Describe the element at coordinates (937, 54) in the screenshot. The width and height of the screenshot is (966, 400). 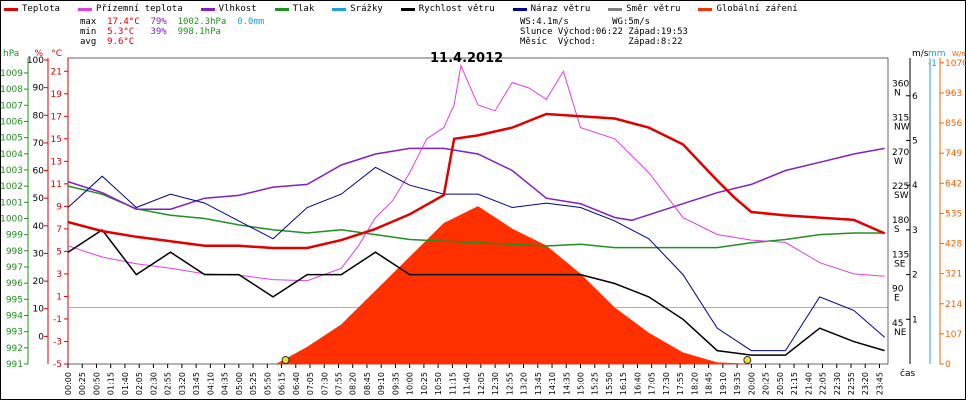
I see `rain-unit-label: mm` at that location.